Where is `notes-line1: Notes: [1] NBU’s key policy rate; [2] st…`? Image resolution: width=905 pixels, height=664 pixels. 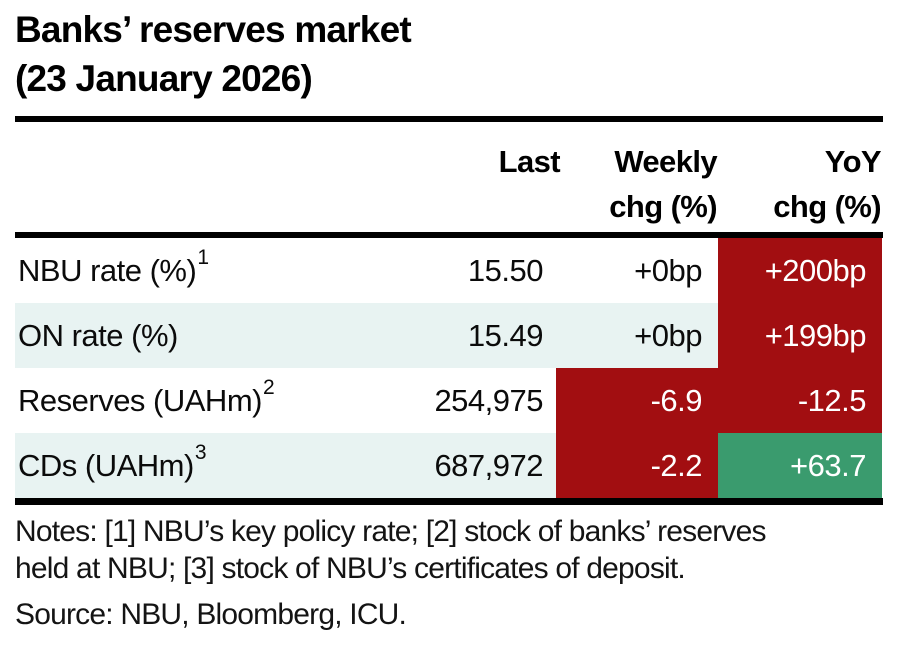 notes-line1: Notes: [1] NBU’s key policy rate; [2] st… is located at coordinates (391, 531).